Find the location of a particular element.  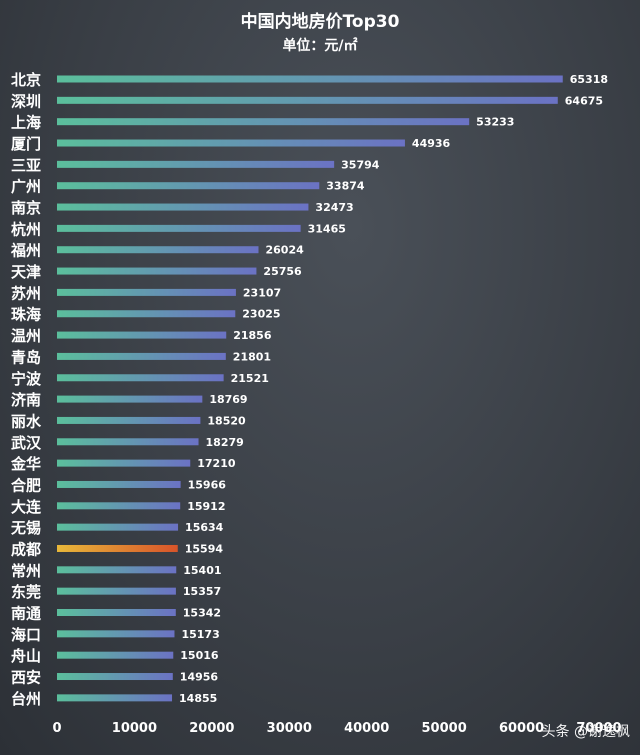

data-label: 23025 is located at coordinates (261, 314).